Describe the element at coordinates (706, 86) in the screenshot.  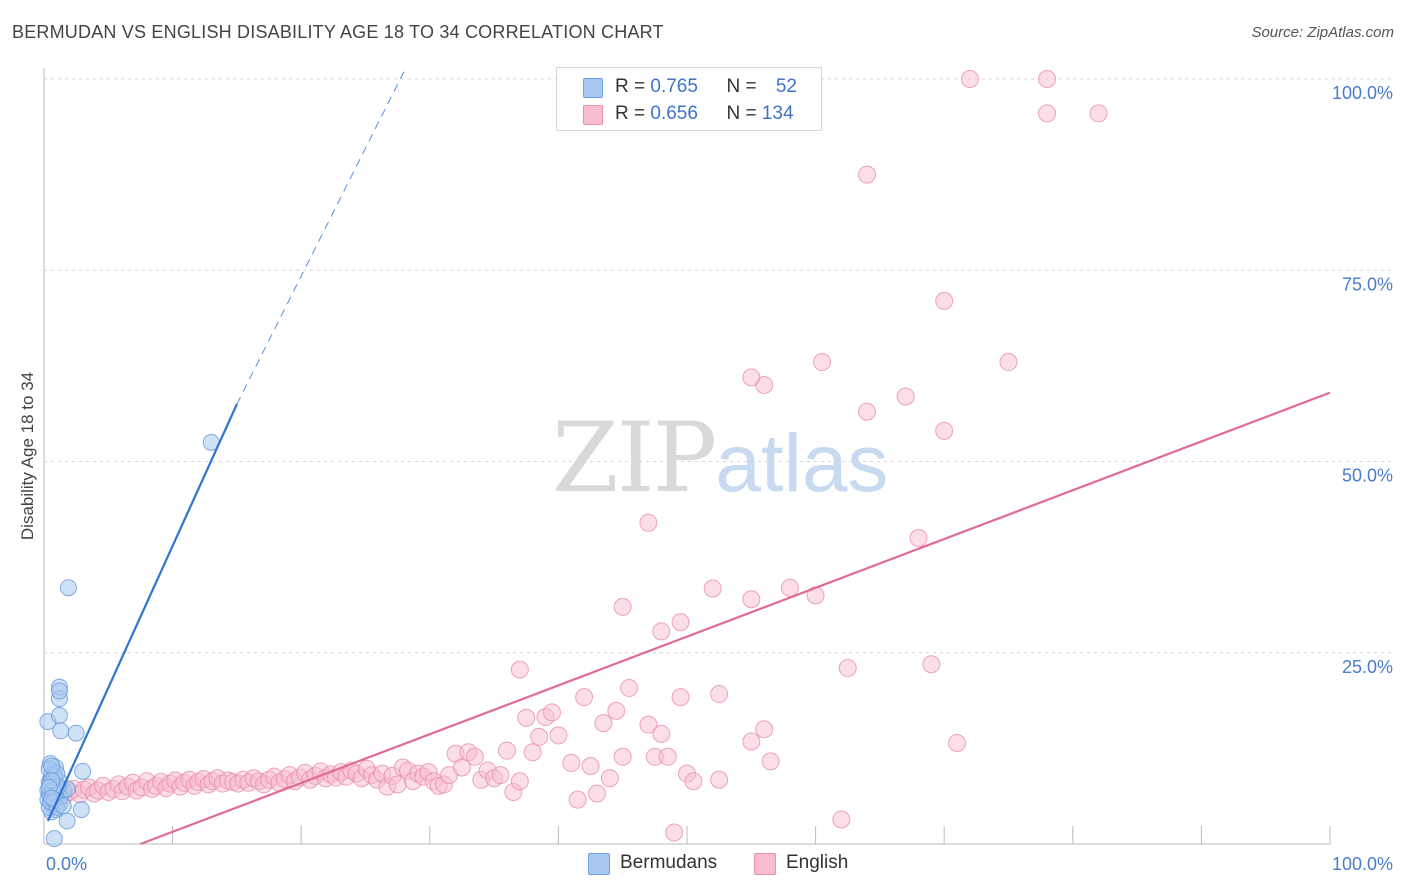
I see `legend-text-bermudans: R = 0.765 N = 52` at that location.